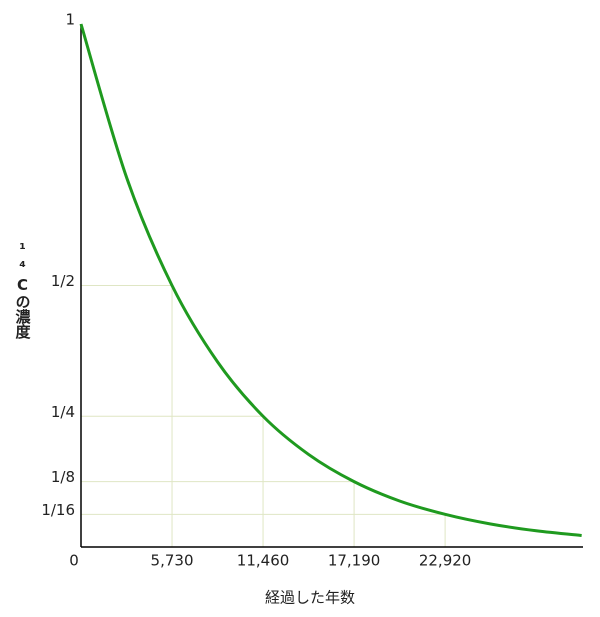  What do you see at coordinates (58, 510) in the screenshot?
I see `y-tick-label: 1/16` at bounding box center [58, 510].